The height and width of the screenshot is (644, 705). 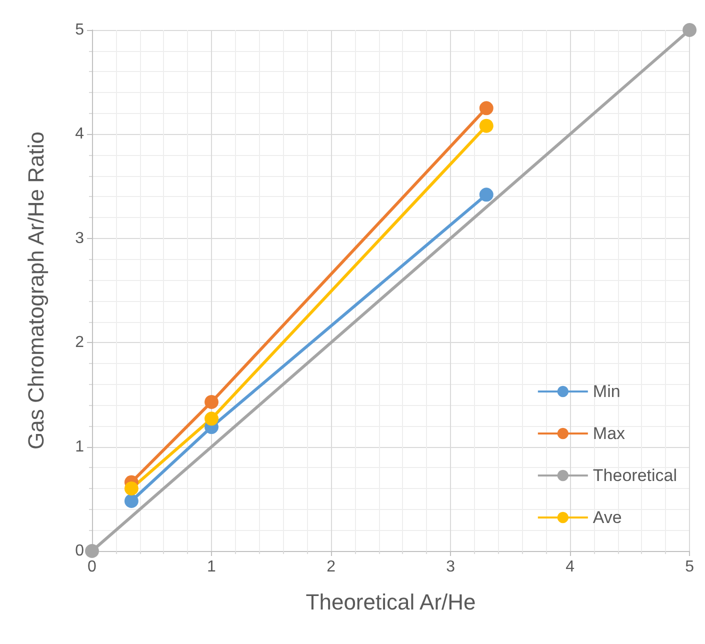 I want to click on y-tick-label: 3, so click(x=79, y=238).